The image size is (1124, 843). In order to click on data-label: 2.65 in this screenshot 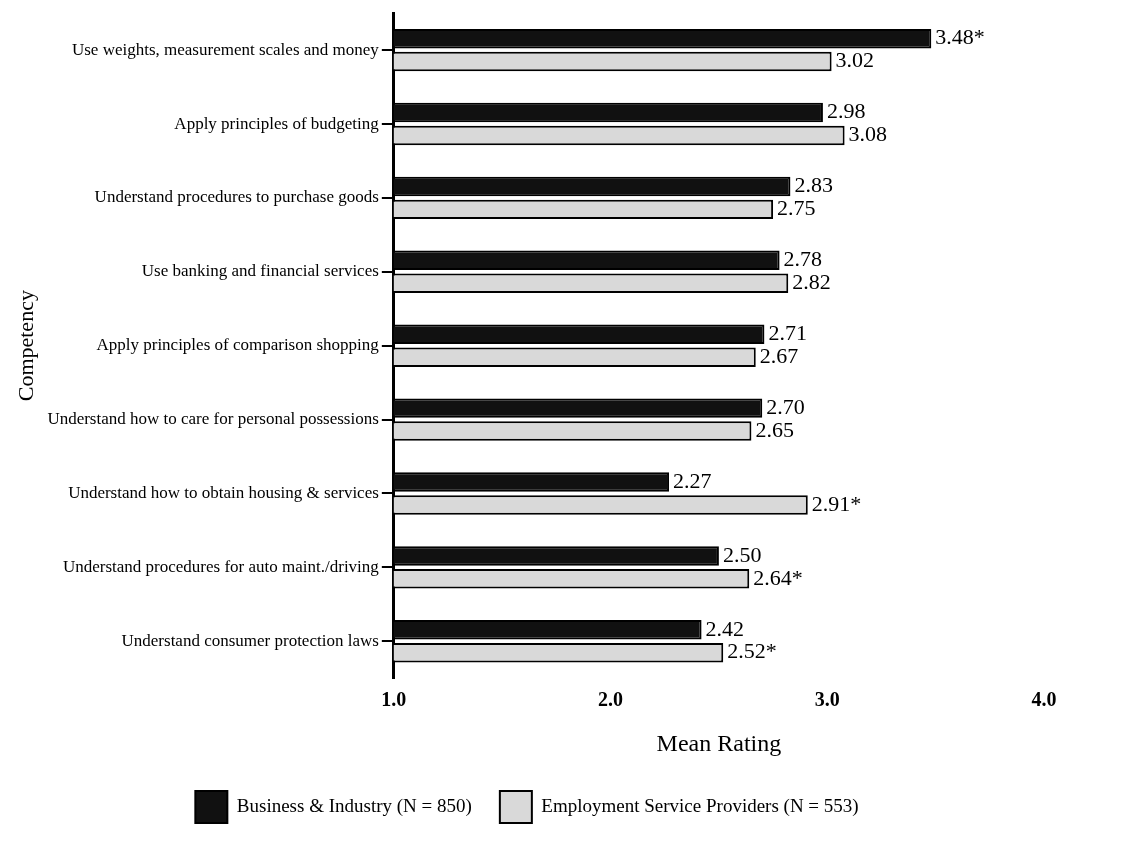, I will do `click(774, 429)`.